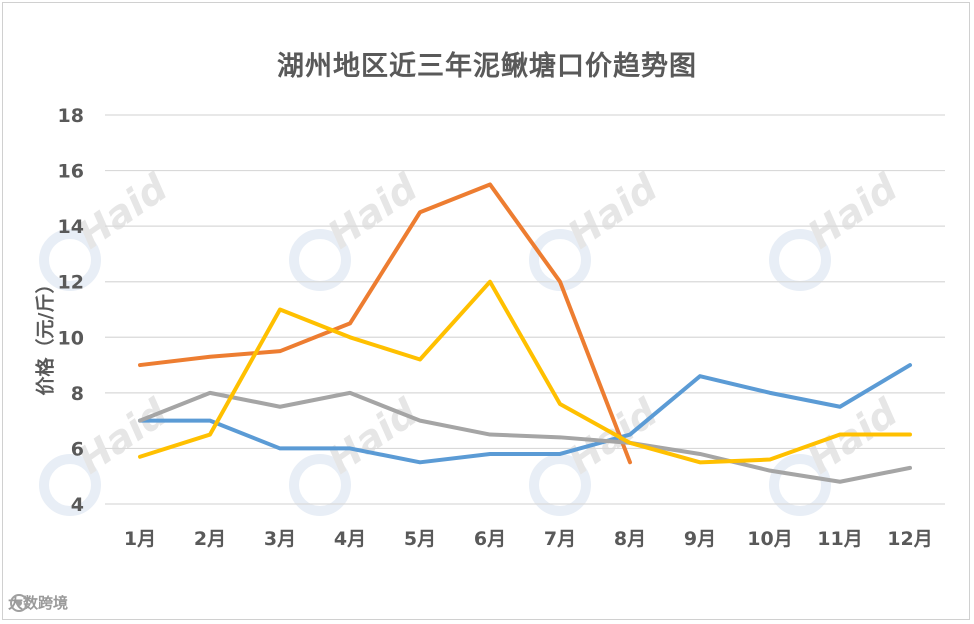 This screenshot has height=624, width=974. I want to click on footer-text: 大数跨境, so click(38, 603).